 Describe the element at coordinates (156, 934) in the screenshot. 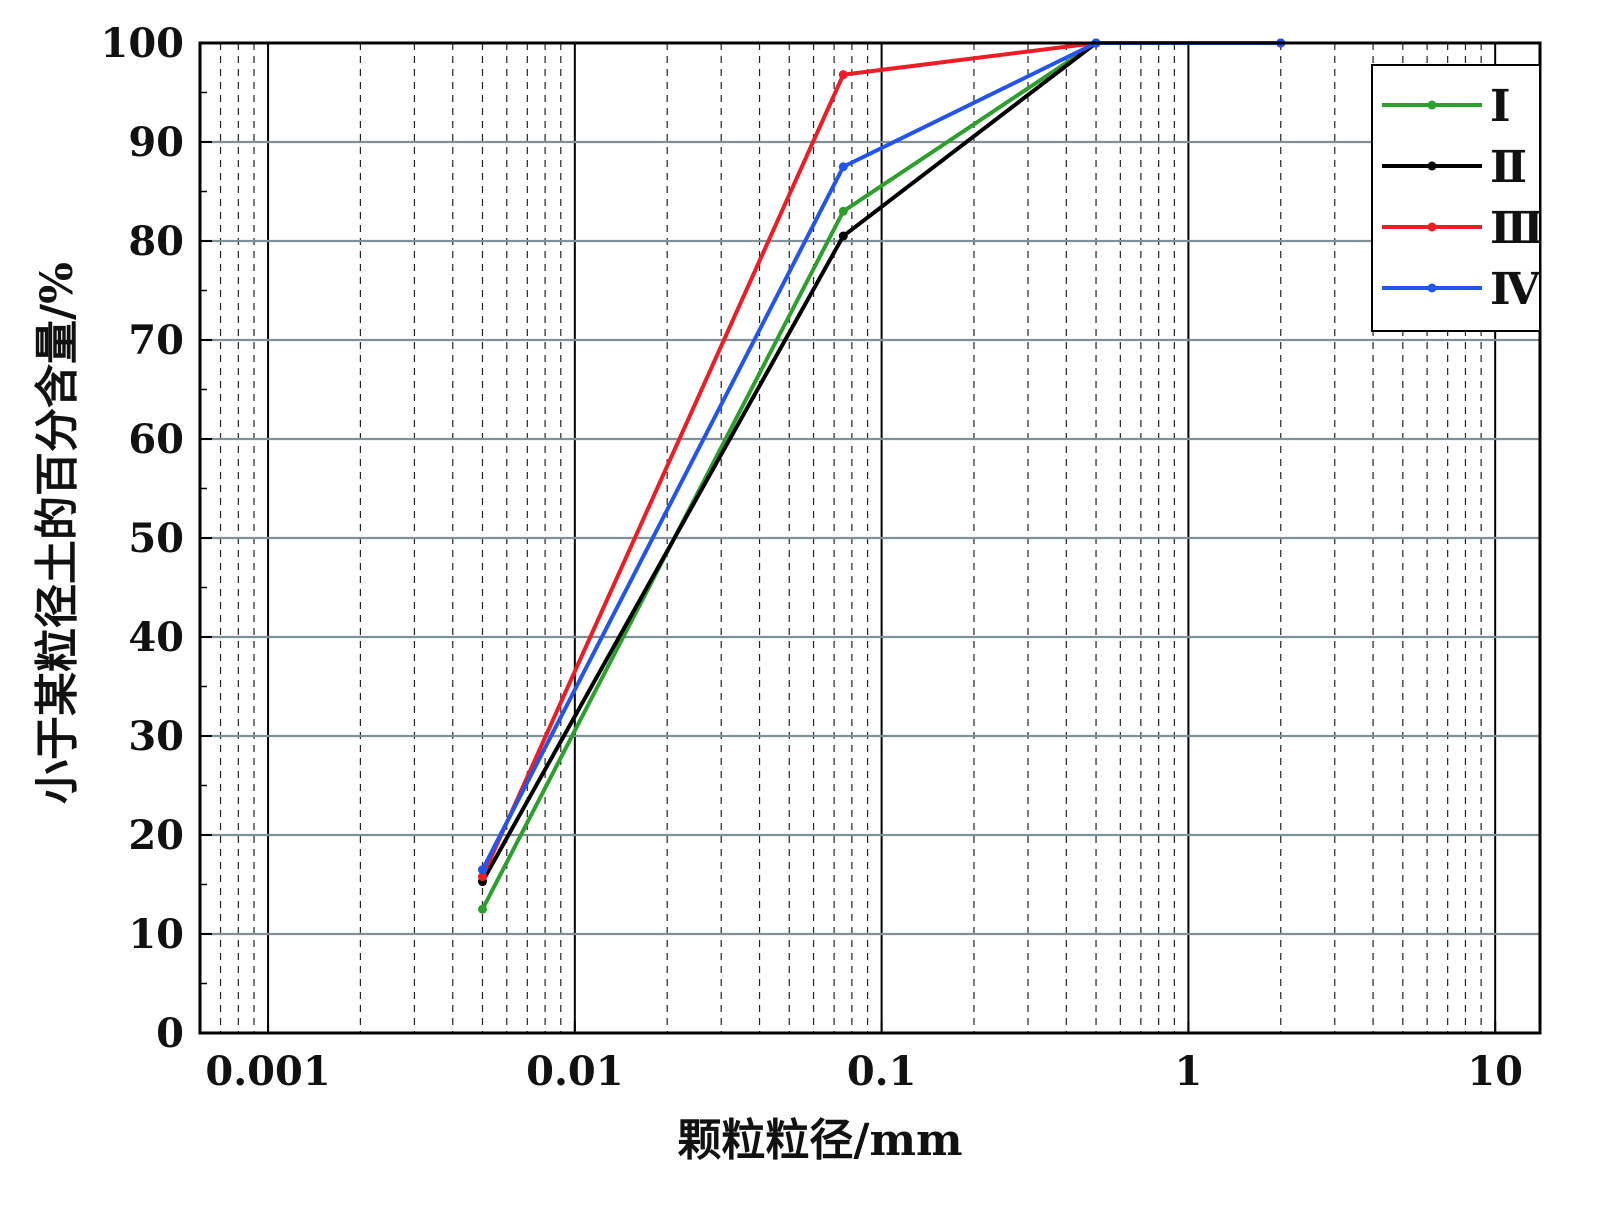

I see `y-tick-label: 10` at that location.